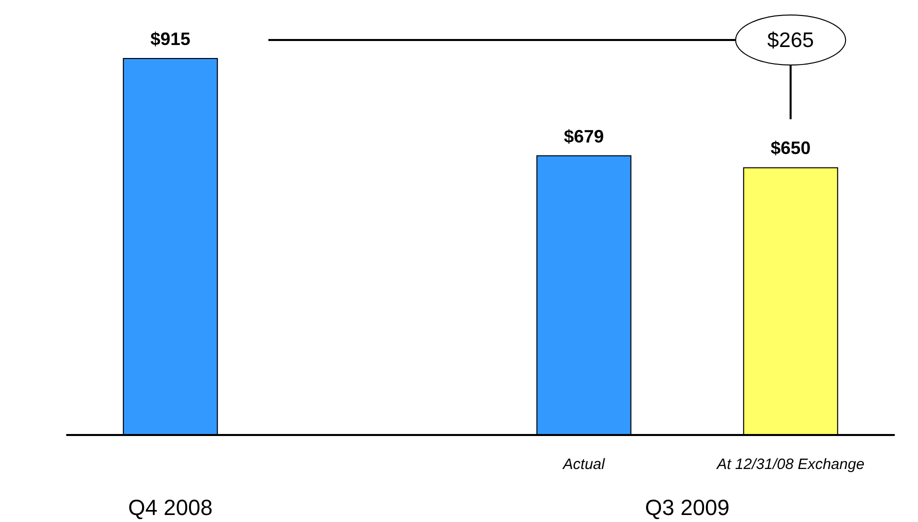 The width and height of the screenshot is (918, 522). Describe the element at coordinates (584, 136) in the screenshot. I see `data-label: $679` at that location.